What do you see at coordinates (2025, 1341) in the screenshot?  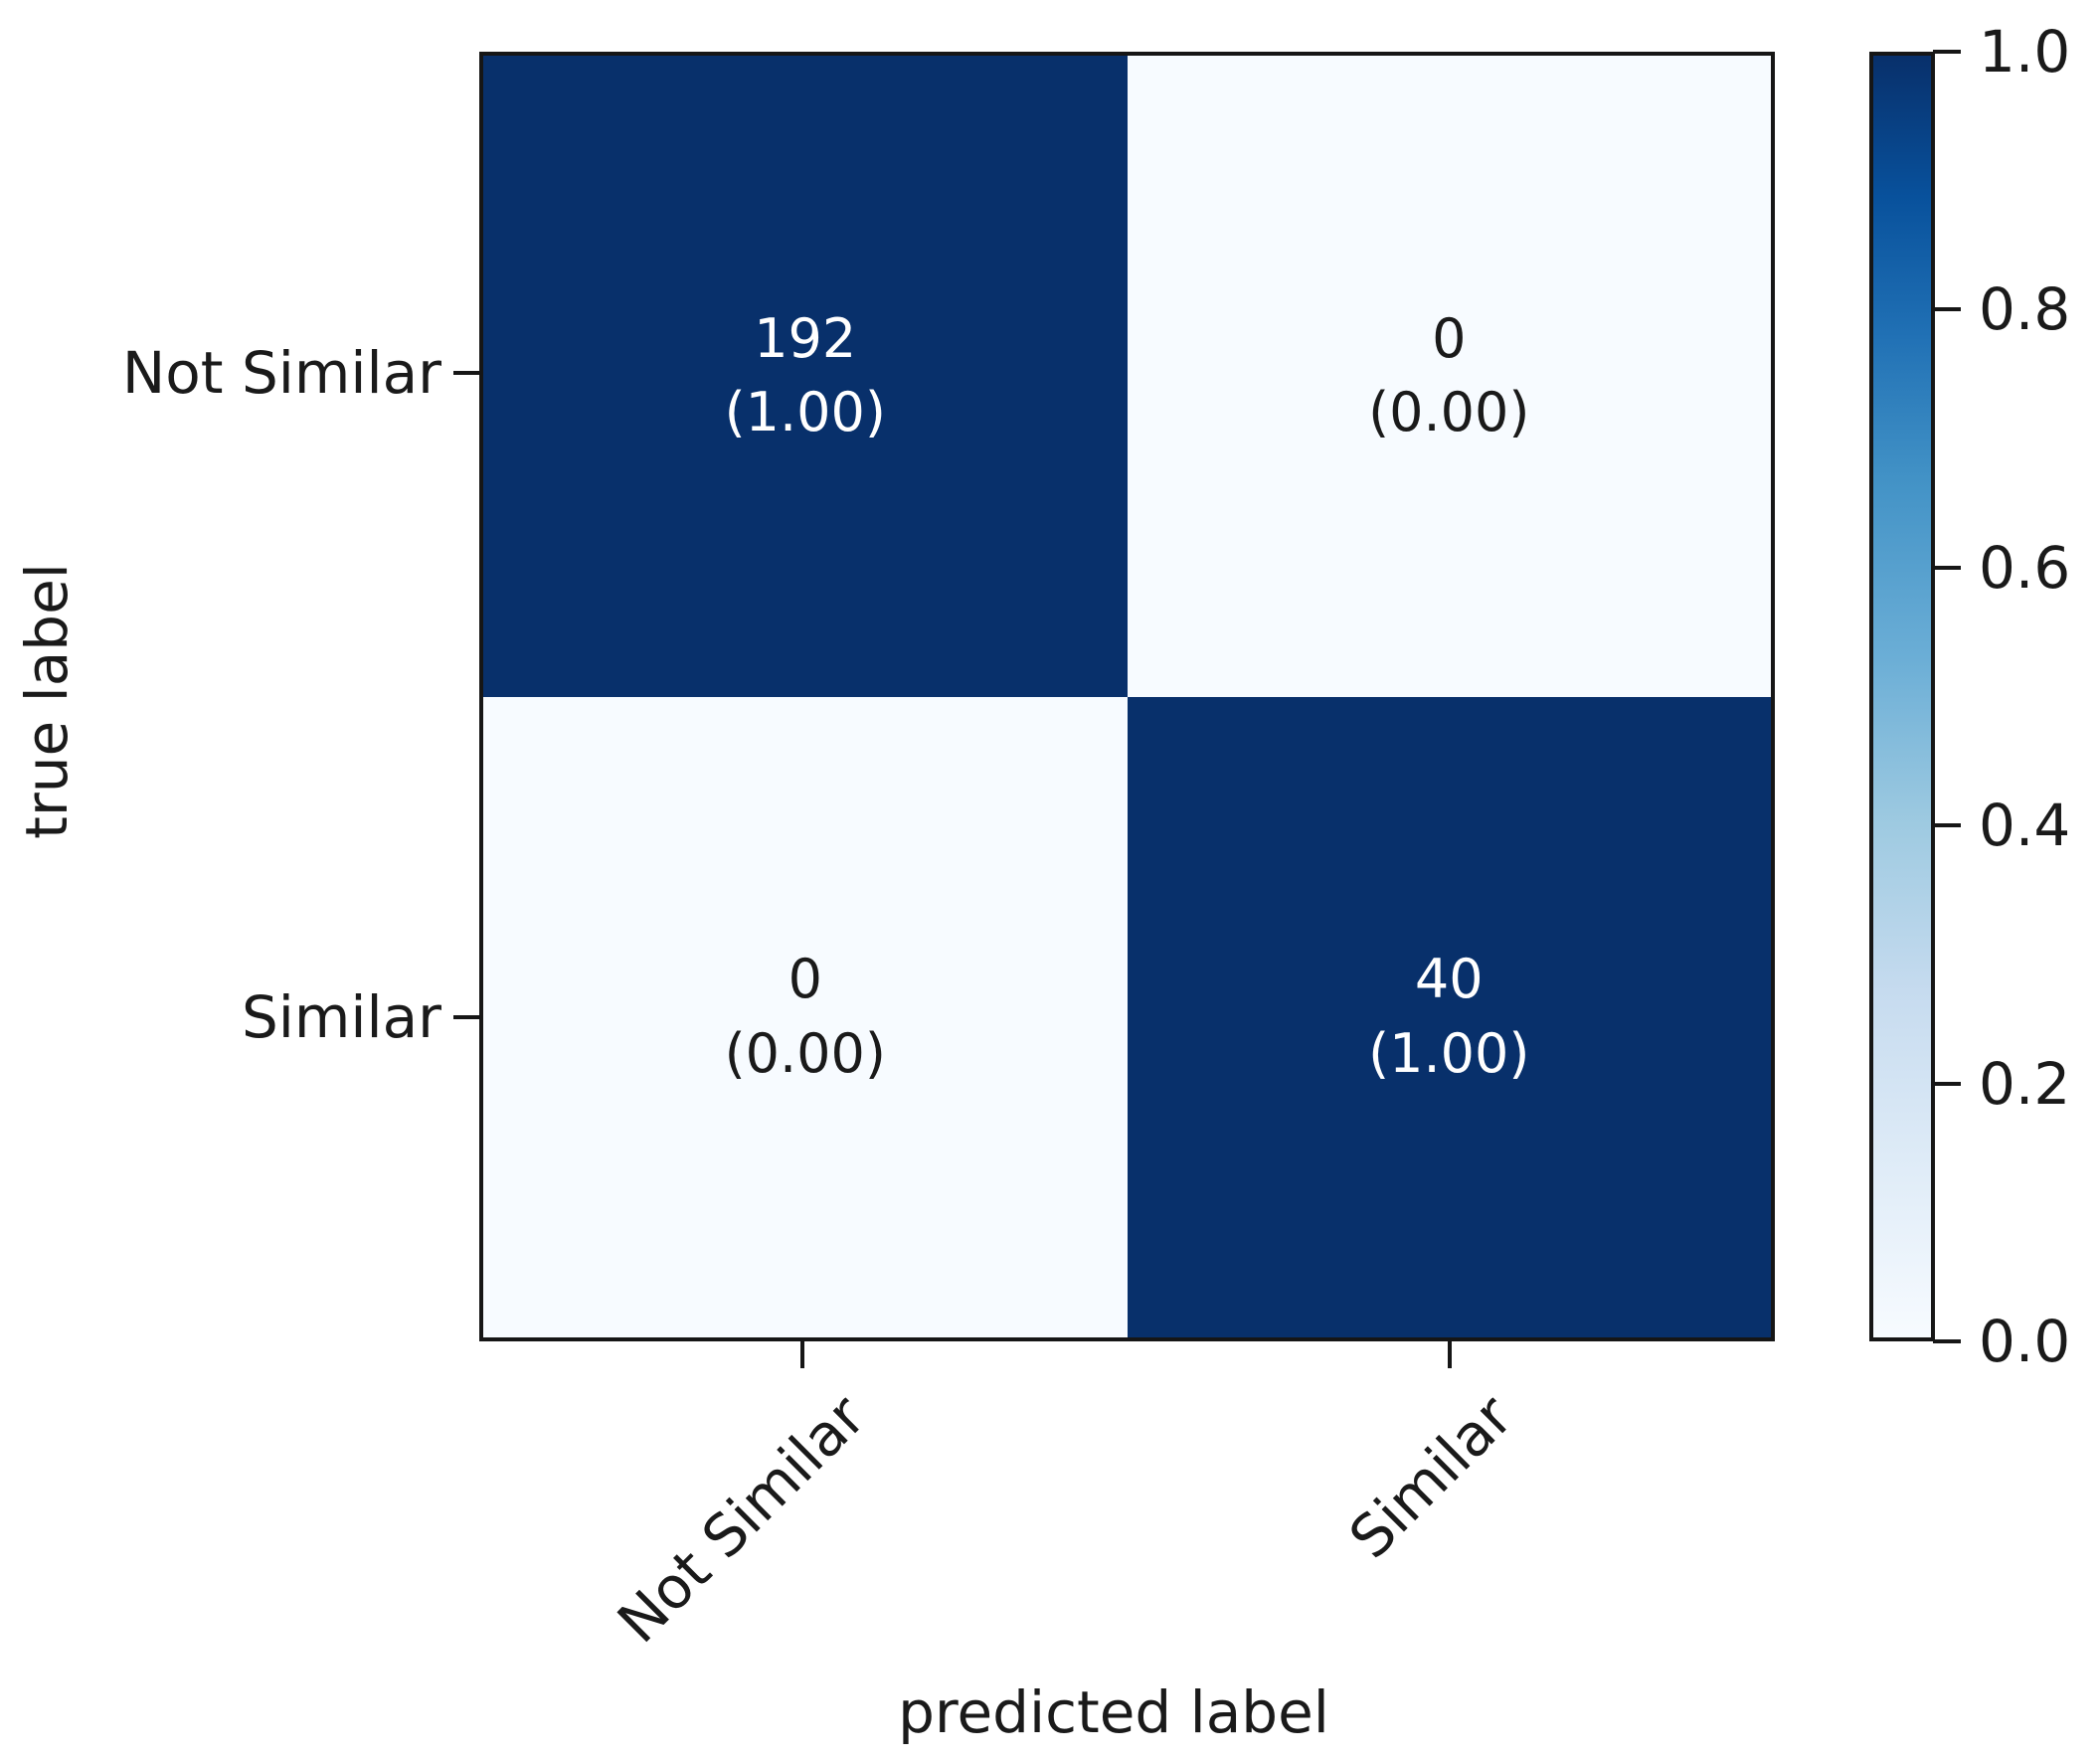 I see `colorbar-tick-label-0.0: 0.0` at bounding box center [2025, 1341].